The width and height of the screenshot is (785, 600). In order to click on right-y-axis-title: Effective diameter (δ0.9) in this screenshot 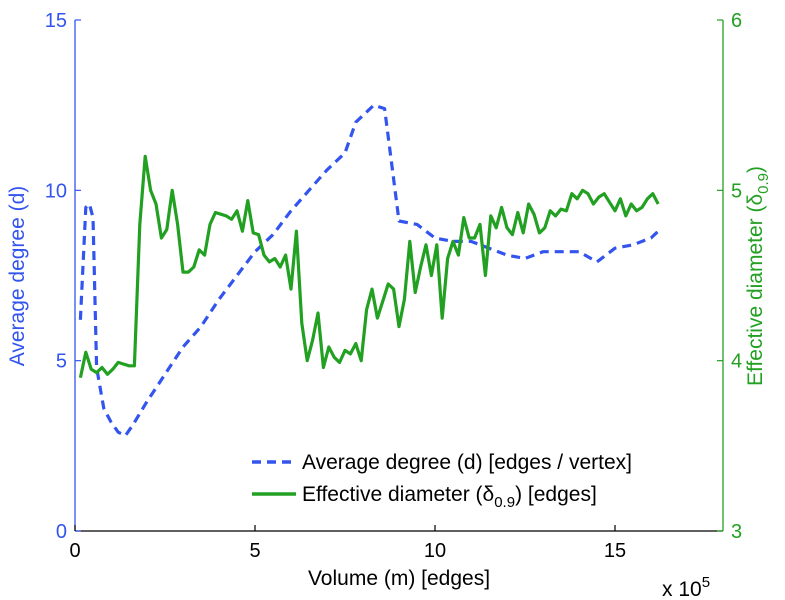, I will do `click(758, 276)`.